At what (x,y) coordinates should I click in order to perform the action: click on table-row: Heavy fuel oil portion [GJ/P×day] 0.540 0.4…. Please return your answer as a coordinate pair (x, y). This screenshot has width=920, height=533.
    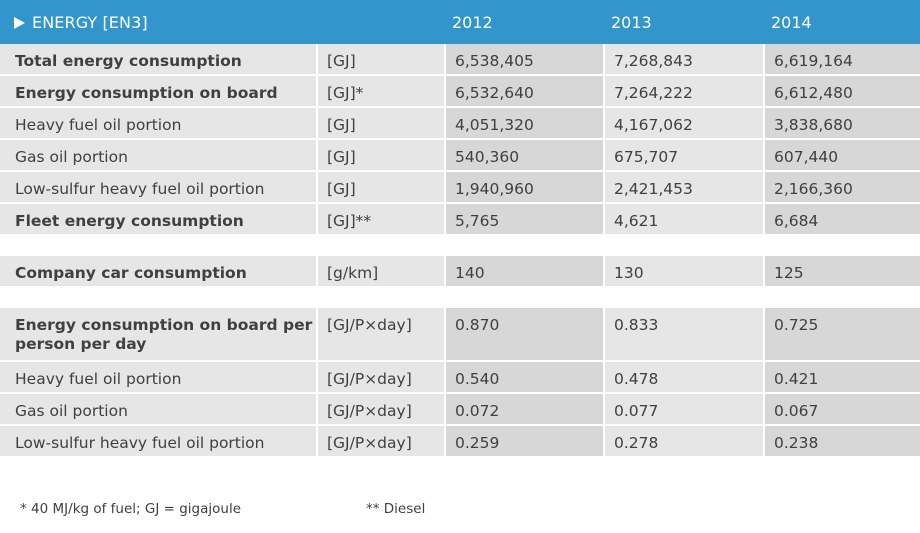
    Looking at the image, I should click on (460, 378).